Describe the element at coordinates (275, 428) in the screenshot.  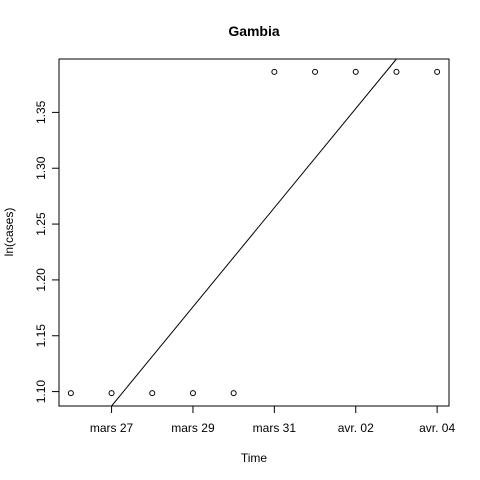
I see `x-tick-label: mars 31` at that location.